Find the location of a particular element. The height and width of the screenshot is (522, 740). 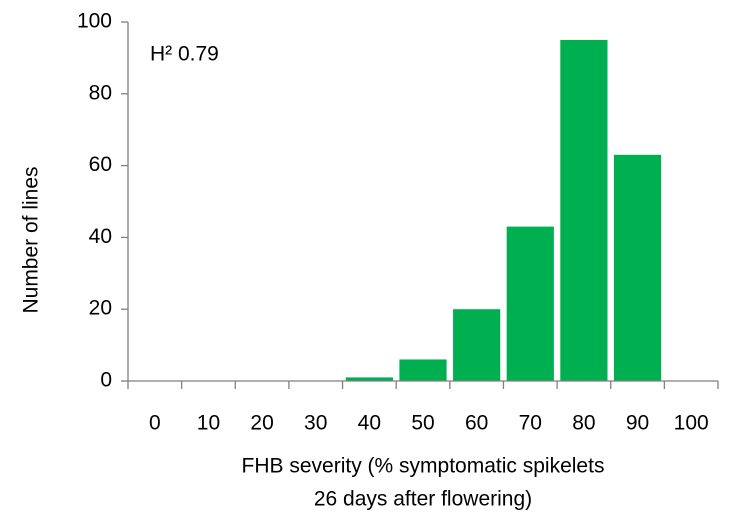

y-tick-label: 40 is located at coordinates (100, 236).